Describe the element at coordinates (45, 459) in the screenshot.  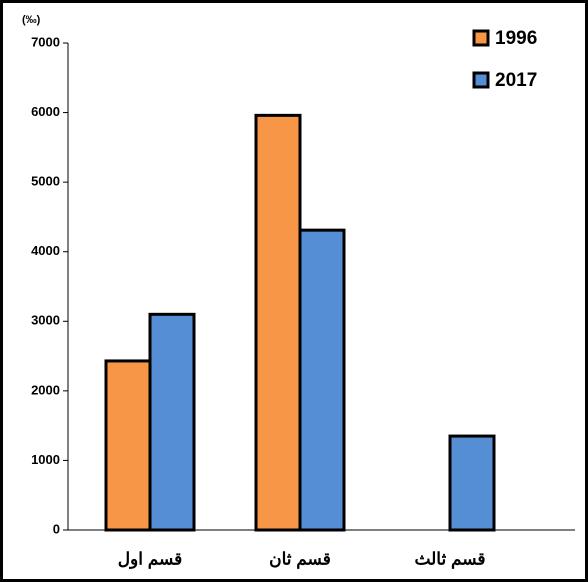
I see `y-tick-label: 1000` at that location.